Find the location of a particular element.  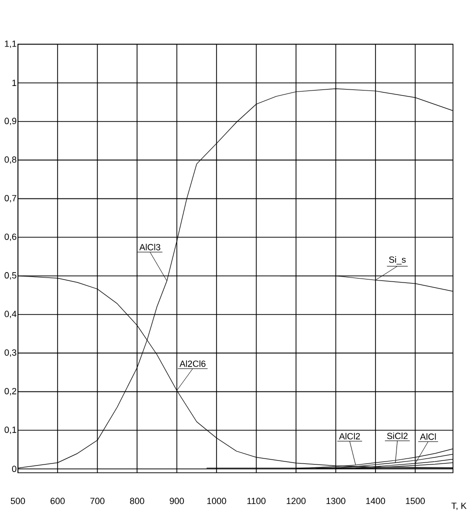

y-tick-label: 0,3 is located at coordinates (10, 353).